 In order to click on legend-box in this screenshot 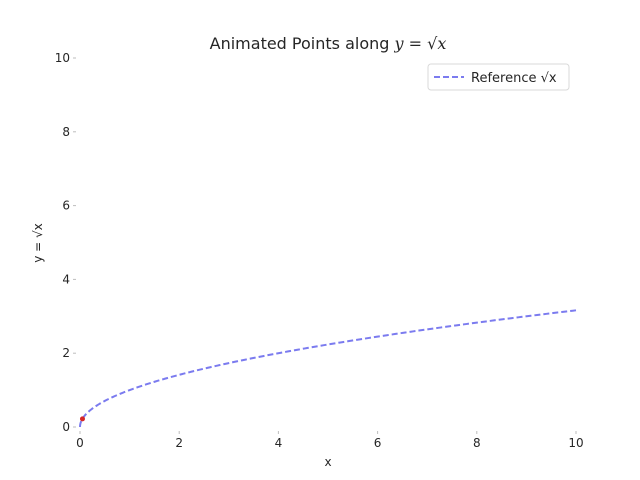, I will do `click(498, 77)`.